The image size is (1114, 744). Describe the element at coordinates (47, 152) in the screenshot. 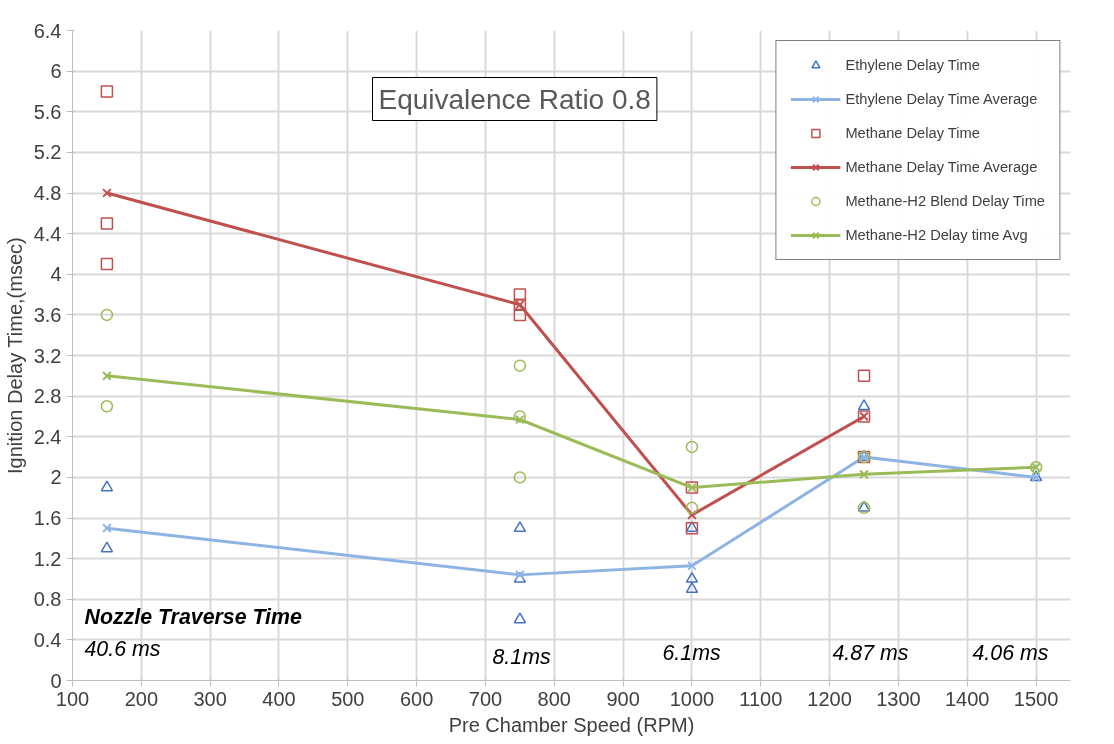

I see `y-tick-label: 5.2` at that location.